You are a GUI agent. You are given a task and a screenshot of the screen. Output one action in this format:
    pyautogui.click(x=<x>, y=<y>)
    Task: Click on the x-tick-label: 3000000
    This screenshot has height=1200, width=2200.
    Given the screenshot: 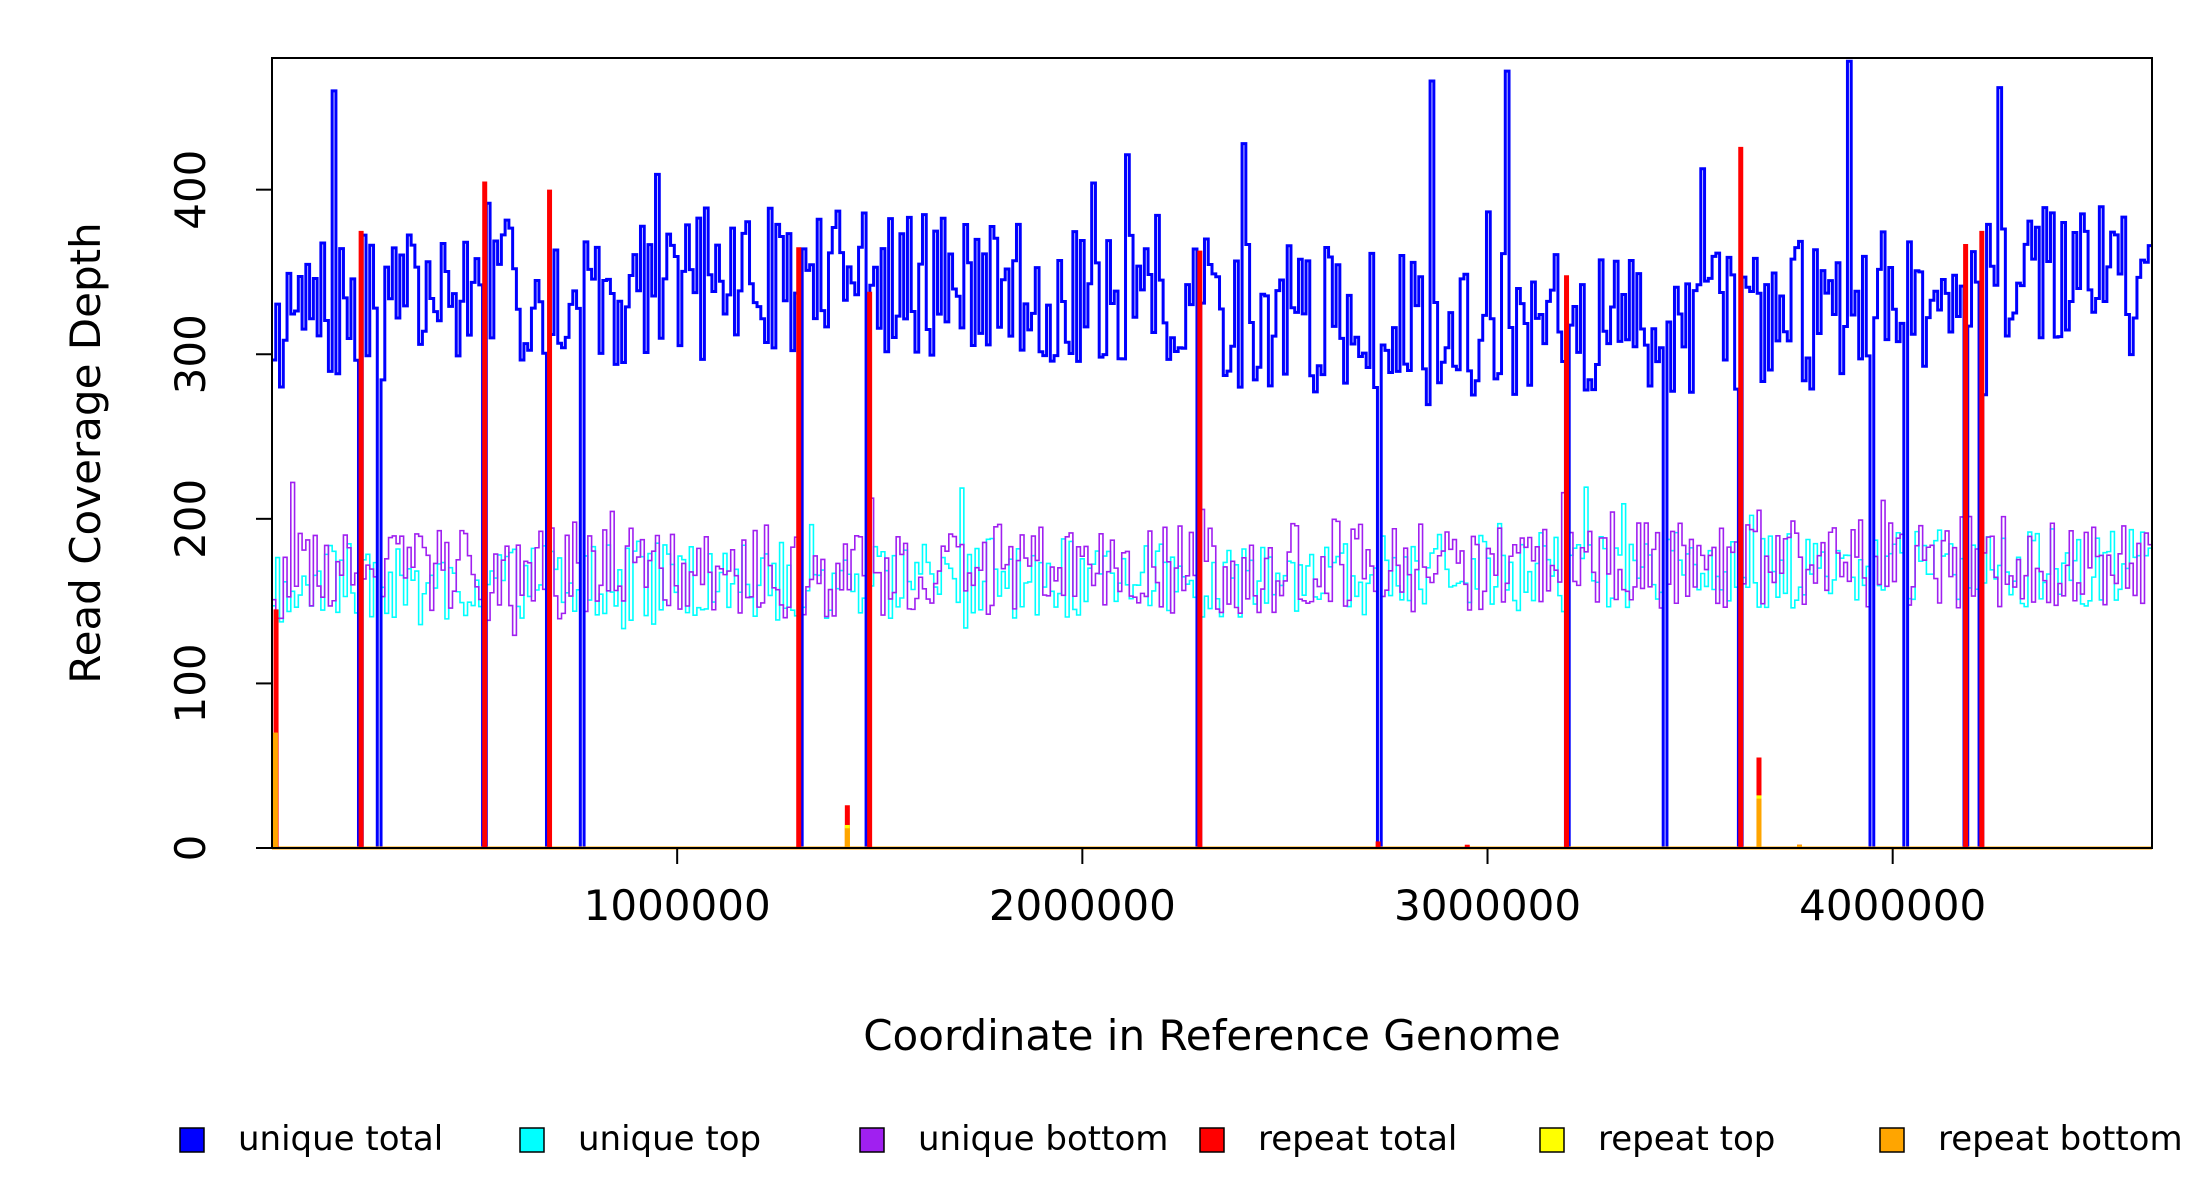 What is the action you would take?
    pyautogui.click(x=1487, y=905)
    